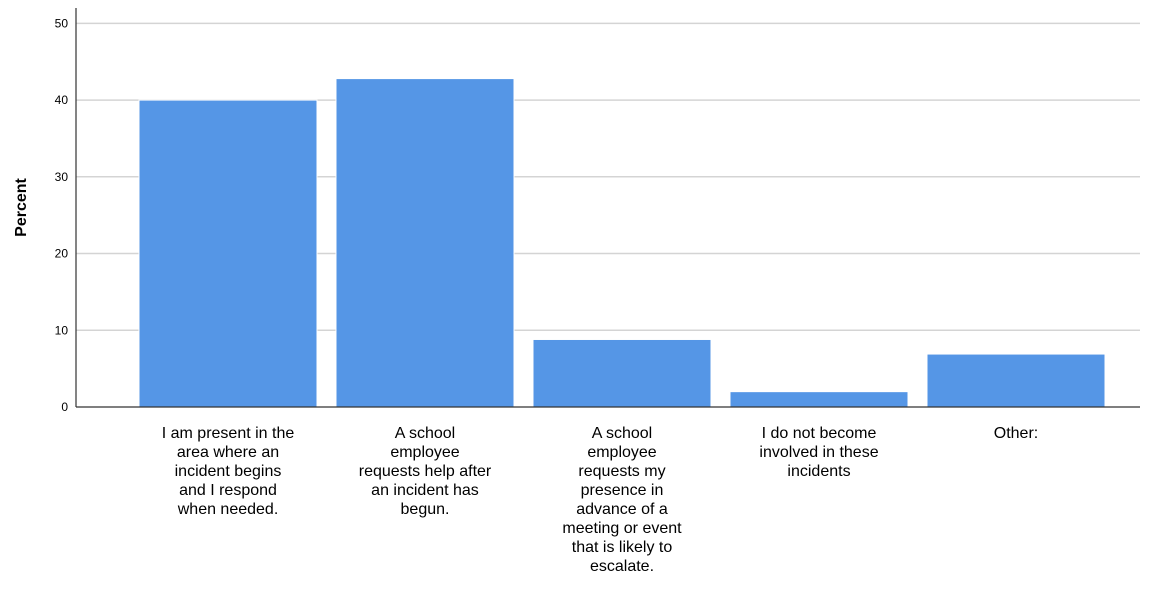 The height and width of the screenshot is (600, 1159). Describe the element at coordinates (64, 407) in the screenshot. I see `y-tick-label-0: 0` at that location.